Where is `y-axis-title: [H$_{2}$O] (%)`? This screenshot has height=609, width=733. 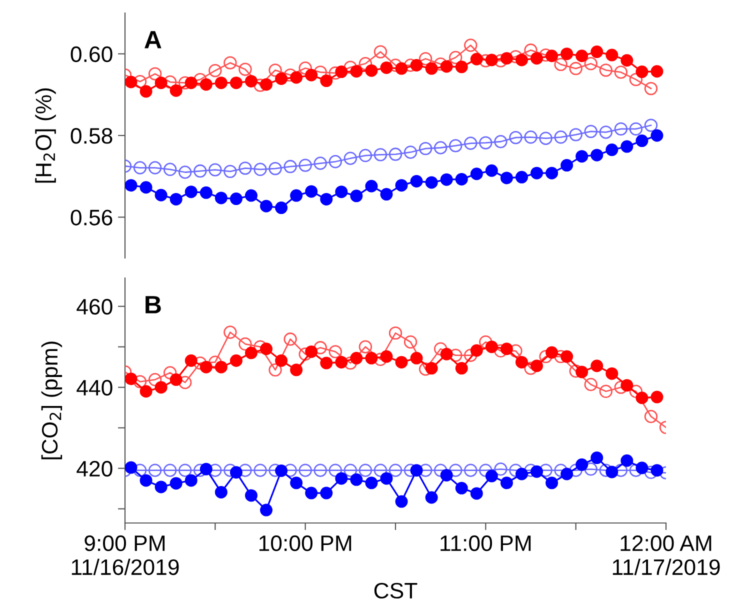 y-axis-title: [H$_{2}$O] (%) is located at coordinates (45, 135).